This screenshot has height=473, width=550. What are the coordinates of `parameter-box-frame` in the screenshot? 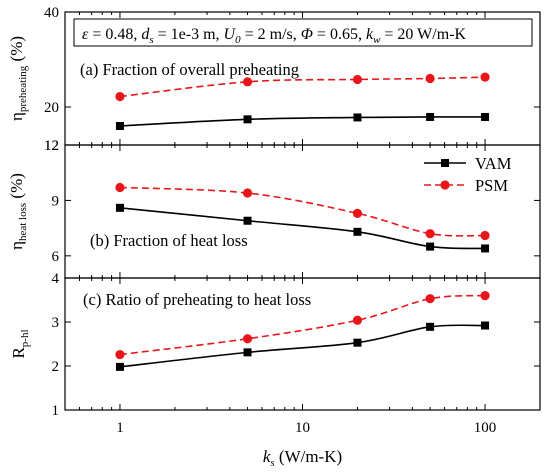 It's located at (303, 32).